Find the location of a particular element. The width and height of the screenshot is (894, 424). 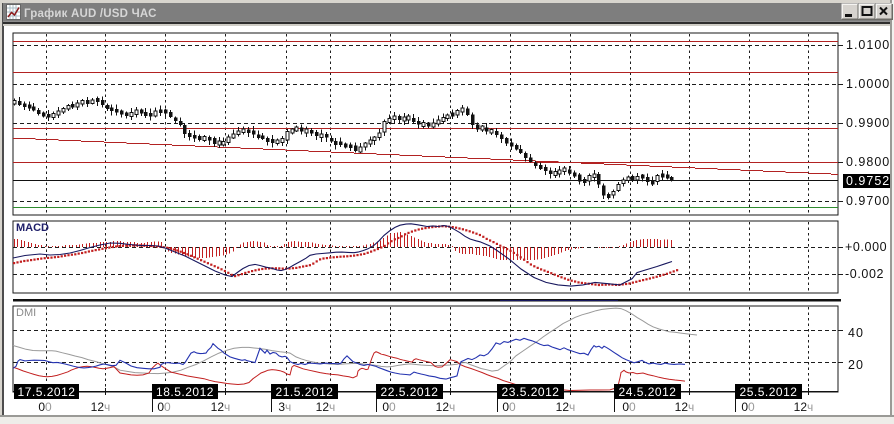

svg-text: 0.9752 is located at coordinates (868, 181).